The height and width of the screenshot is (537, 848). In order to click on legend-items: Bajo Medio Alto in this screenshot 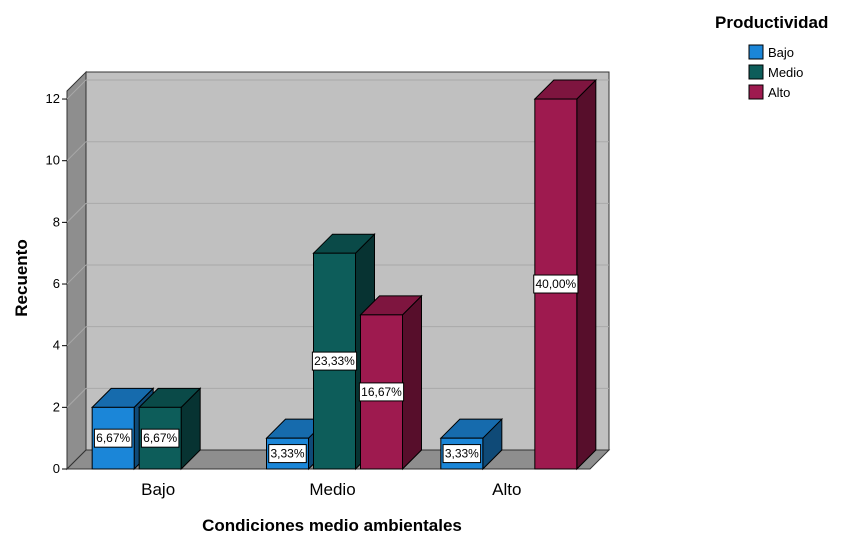, I will do `click(775, 72)`.